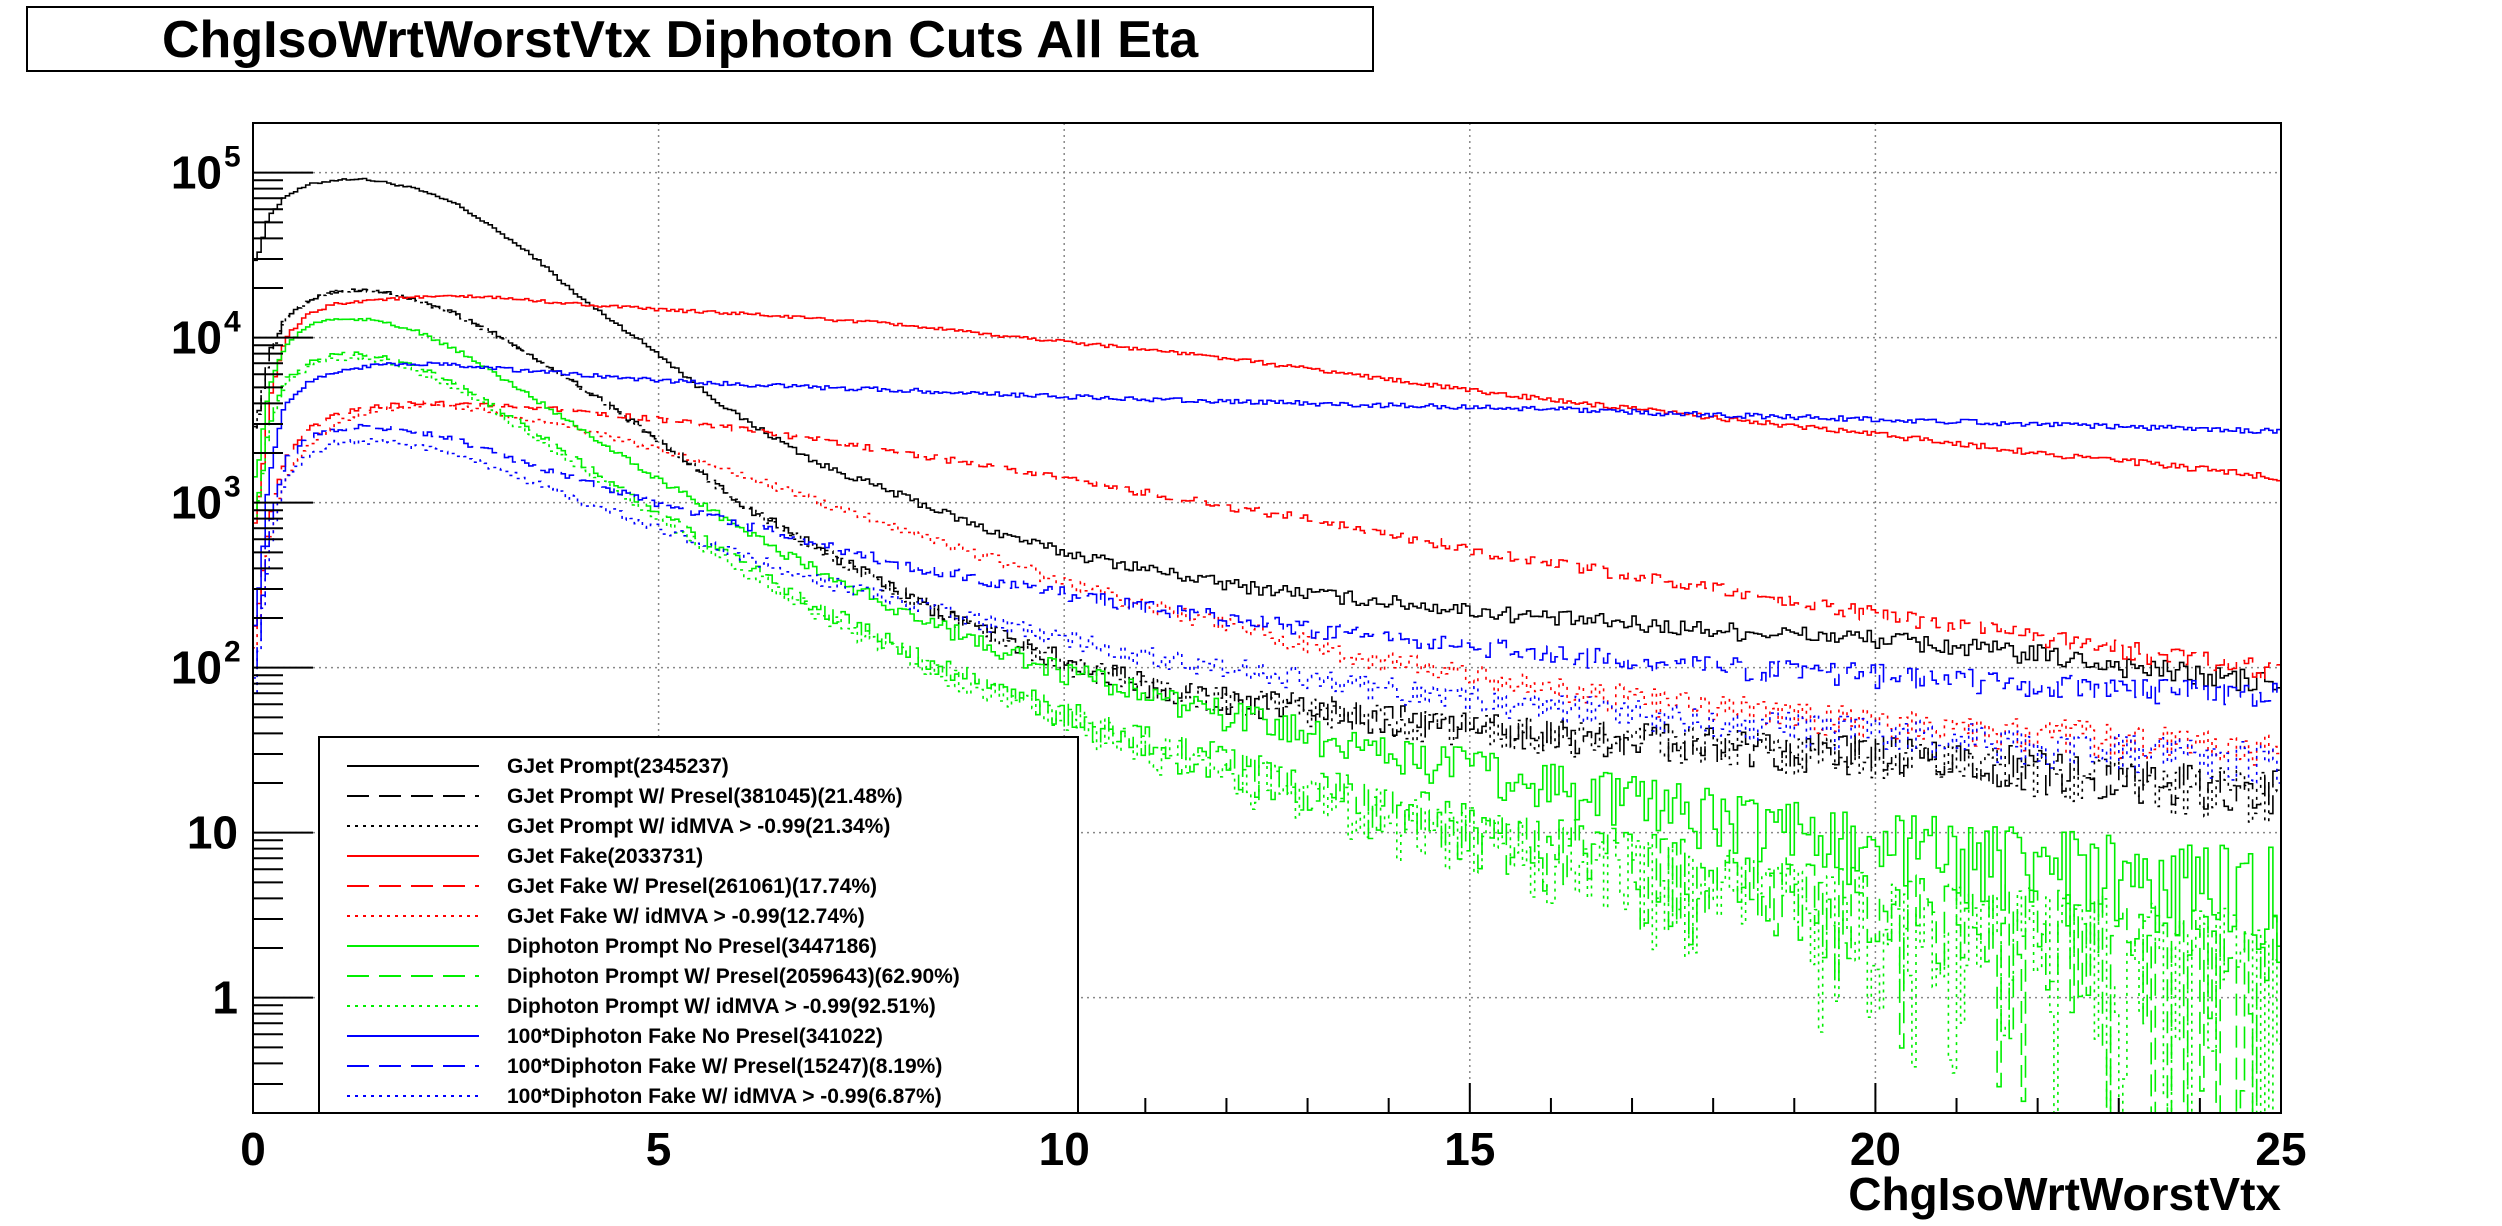 This screenshot has width=2502, height=1226. What do you see at coordinates (695, 1036) in the screenshot?
I see `legend-entry: 100*Diphoton Fake No Presel(341022)` at bounding box center [695, 1036].